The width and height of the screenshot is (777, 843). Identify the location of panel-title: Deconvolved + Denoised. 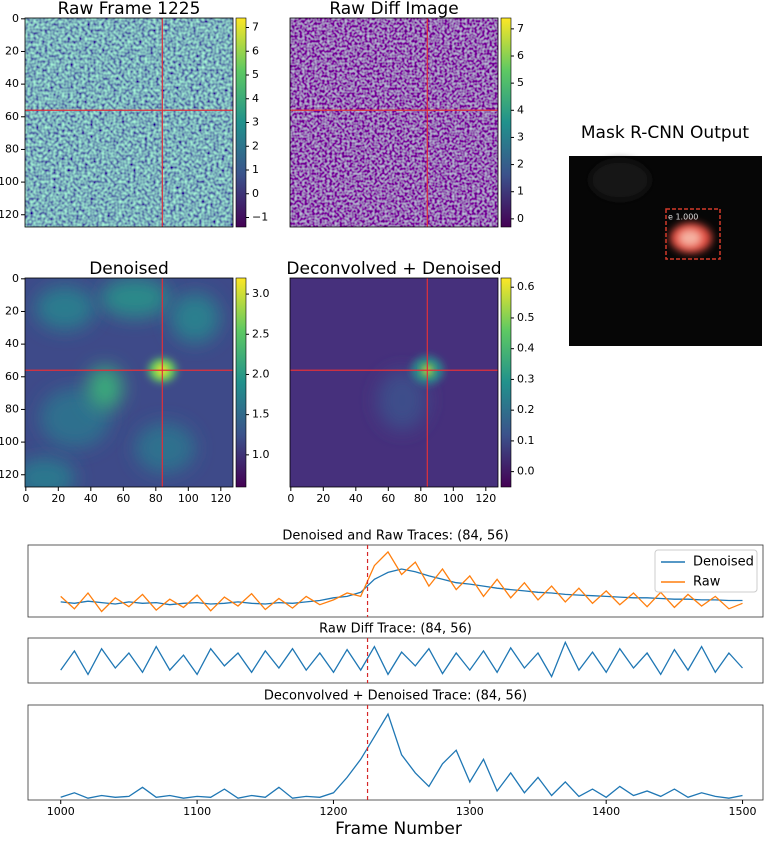
(393, 269).